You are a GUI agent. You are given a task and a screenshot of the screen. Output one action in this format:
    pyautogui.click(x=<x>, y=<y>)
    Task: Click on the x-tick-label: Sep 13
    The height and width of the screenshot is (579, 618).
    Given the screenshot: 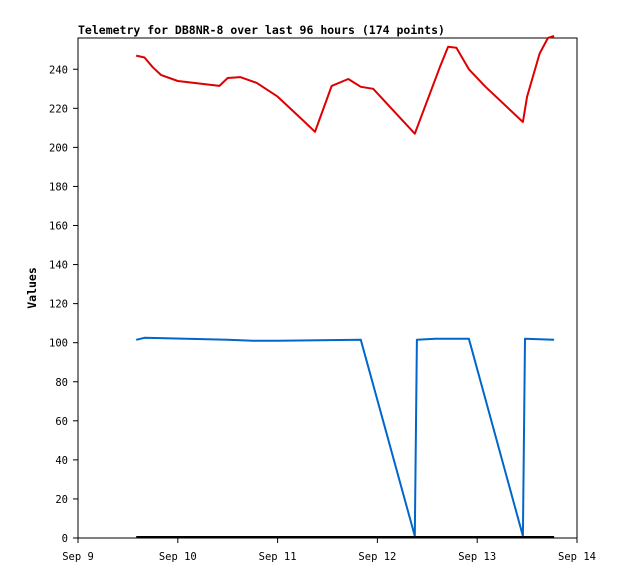 What is the action you would take?
    pyautogui.click(x=477, y=557)
    